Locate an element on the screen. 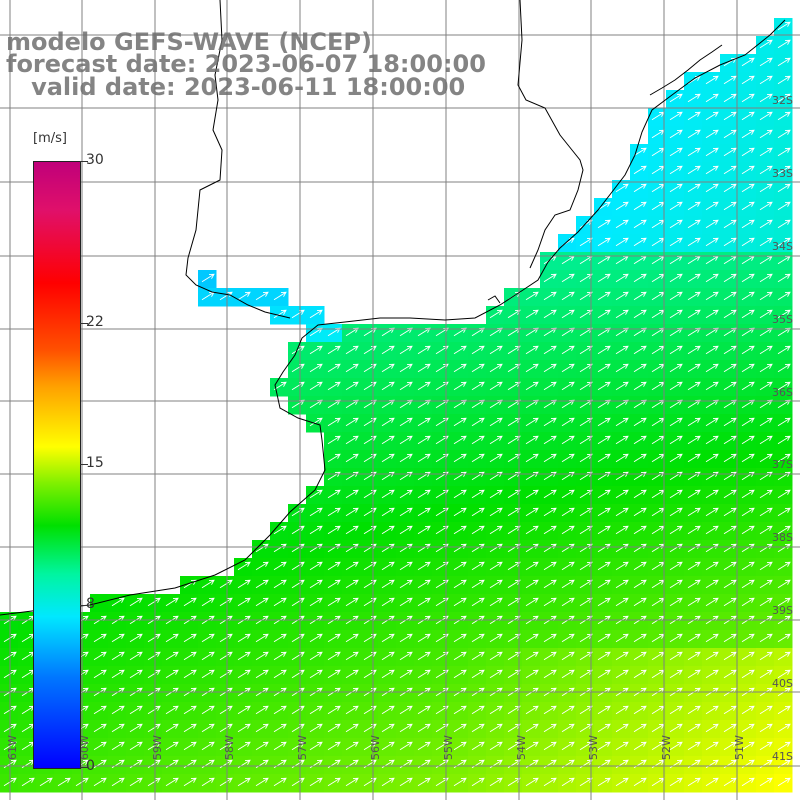  latitude-label: 33S is located at coordinates (782, 173).